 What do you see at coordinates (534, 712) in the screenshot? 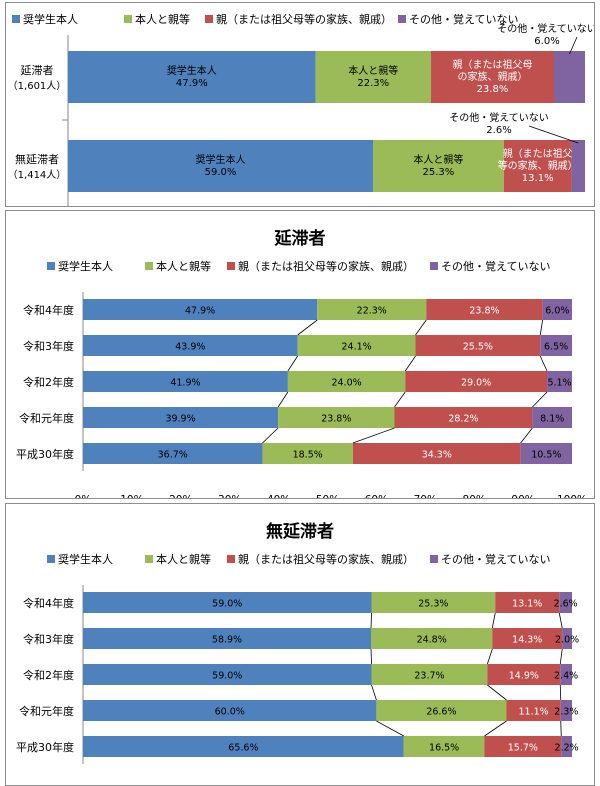
I see `nondelinquent-data-label-3-2: 11.1%` at bounding box center [534, 712].